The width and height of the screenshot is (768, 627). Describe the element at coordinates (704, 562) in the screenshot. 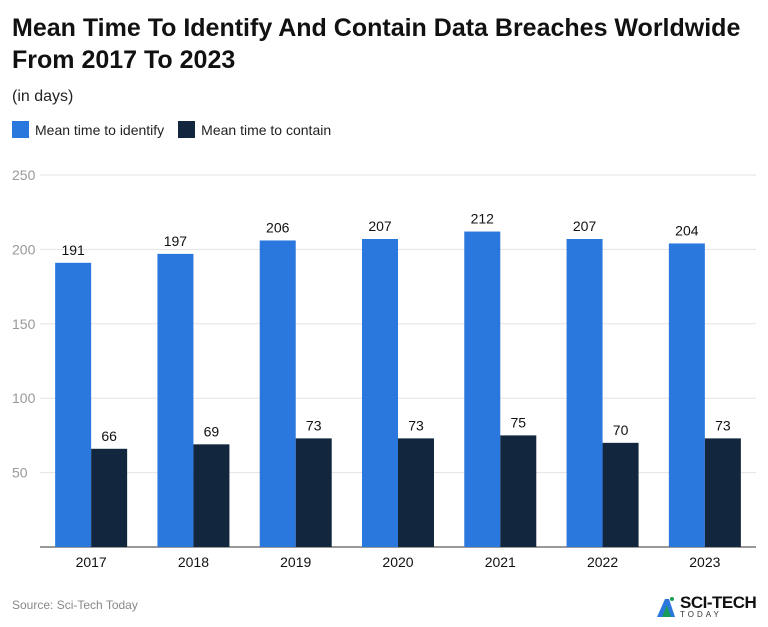

I see `x-tick-label: 2023` at that location.